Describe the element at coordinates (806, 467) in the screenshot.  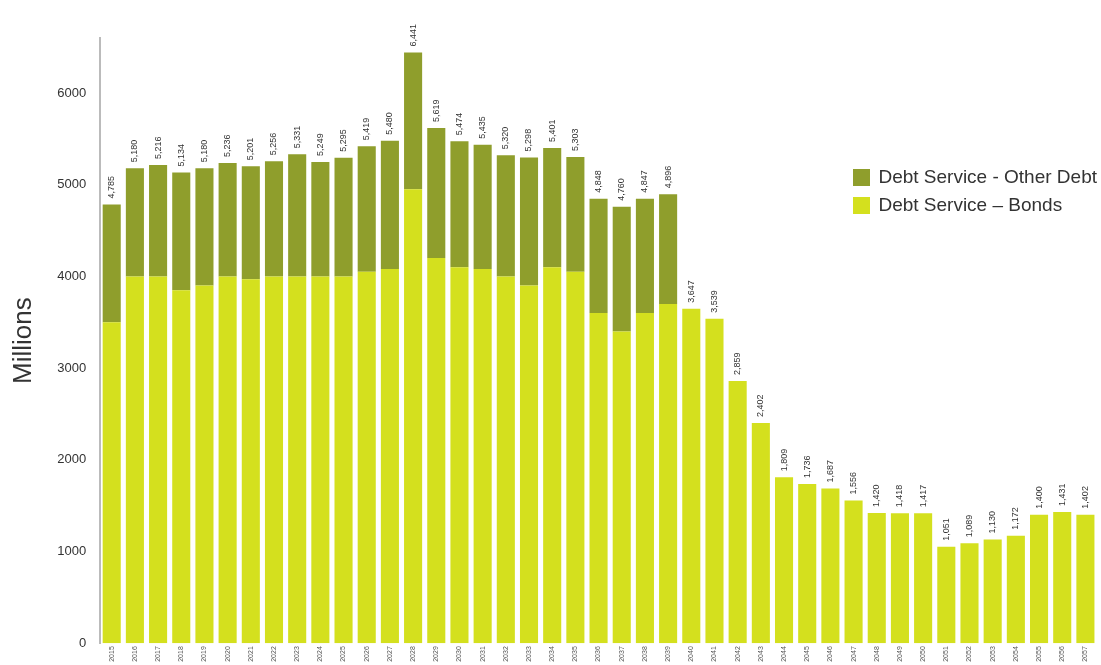
I see `total-label: 1,736` at that location.